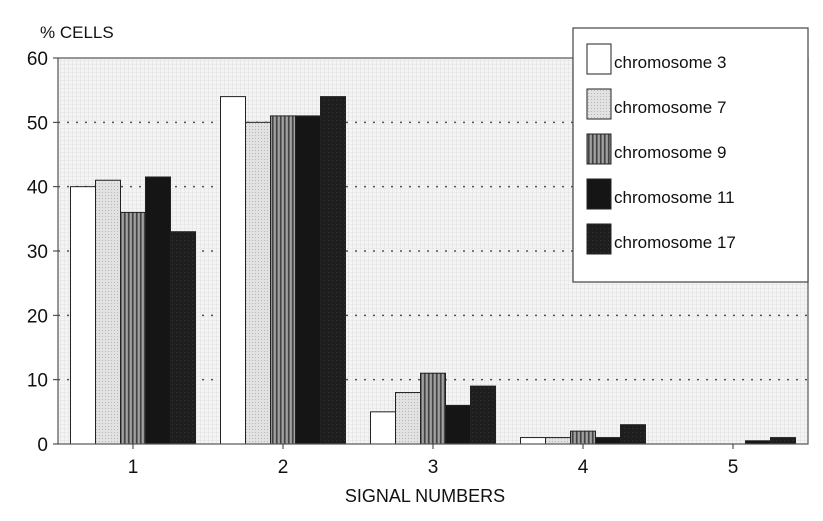 The height and width of the screenshot is (521, 823). I want to click on y-tick-label: 0, so click(42, 445).